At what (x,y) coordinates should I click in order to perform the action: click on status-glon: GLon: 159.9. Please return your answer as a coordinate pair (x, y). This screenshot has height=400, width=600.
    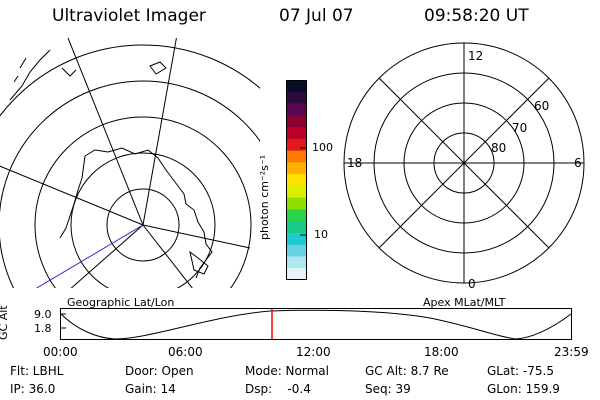
    Looking at the image, I should click on (523, 389).